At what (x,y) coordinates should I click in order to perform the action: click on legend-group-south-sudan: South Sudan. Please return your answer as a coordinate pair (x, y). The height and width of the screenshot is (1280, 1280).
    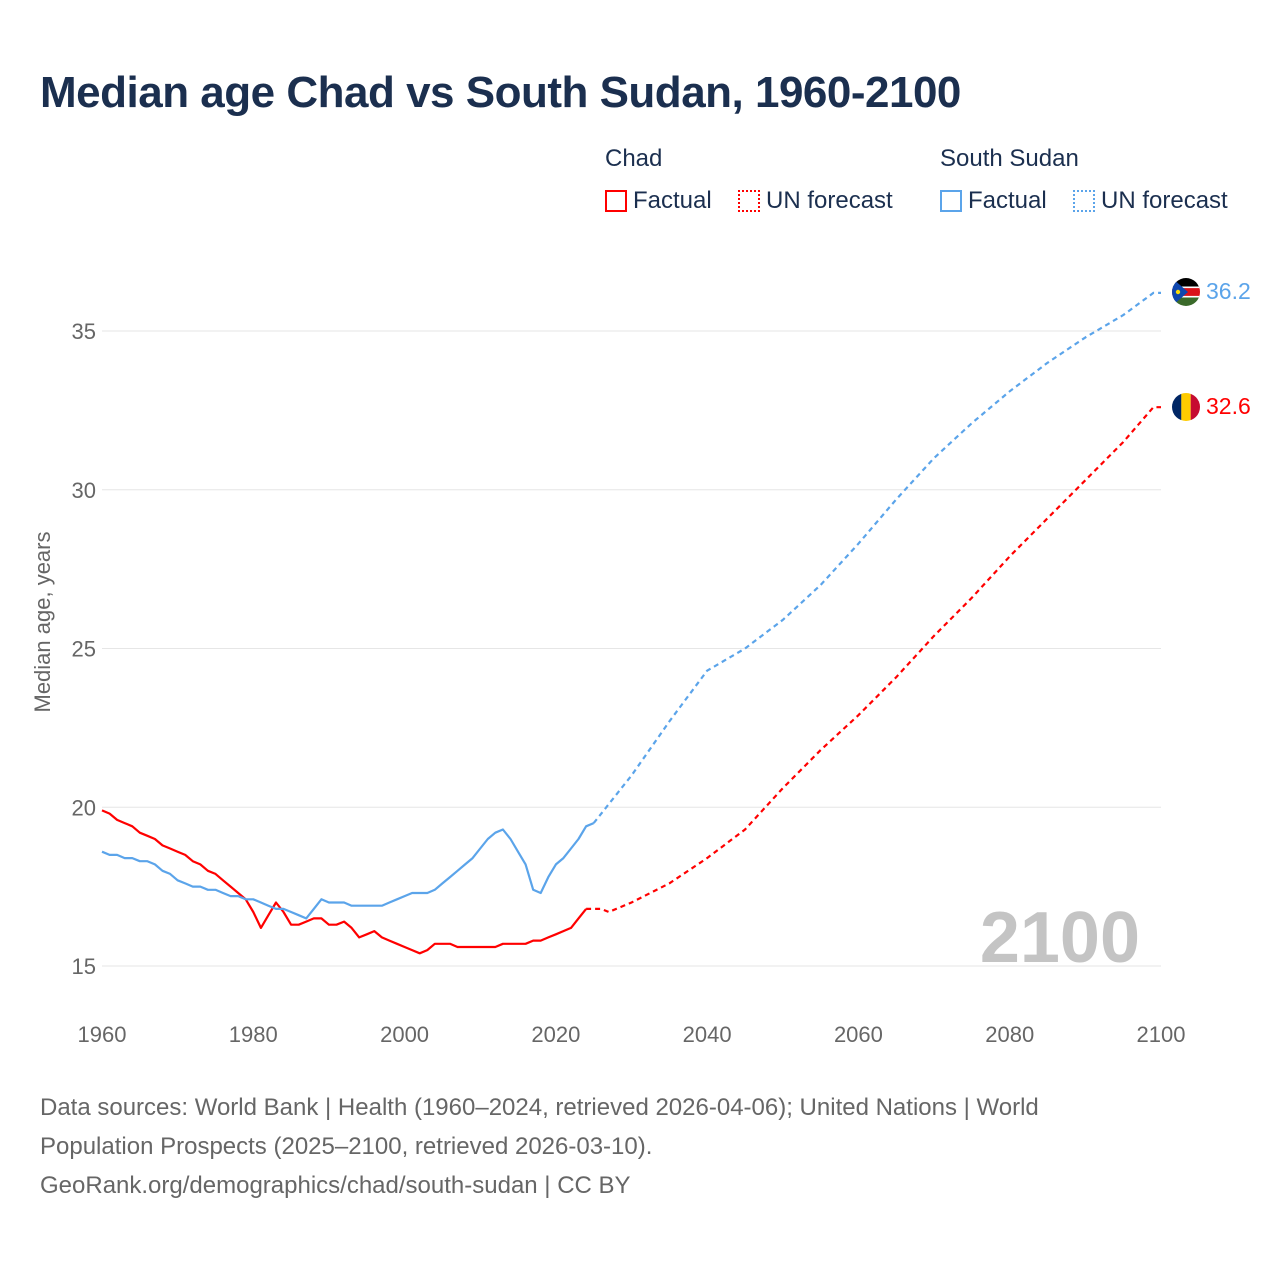
    Looking at the image, I should click on (1009, 158).